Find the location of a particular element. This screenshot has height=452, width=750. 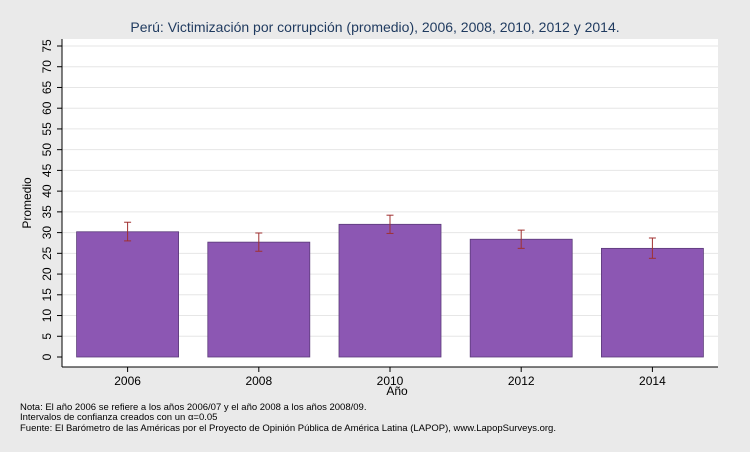

x-tick-label: 2008 is located at coordinates (258, 381).